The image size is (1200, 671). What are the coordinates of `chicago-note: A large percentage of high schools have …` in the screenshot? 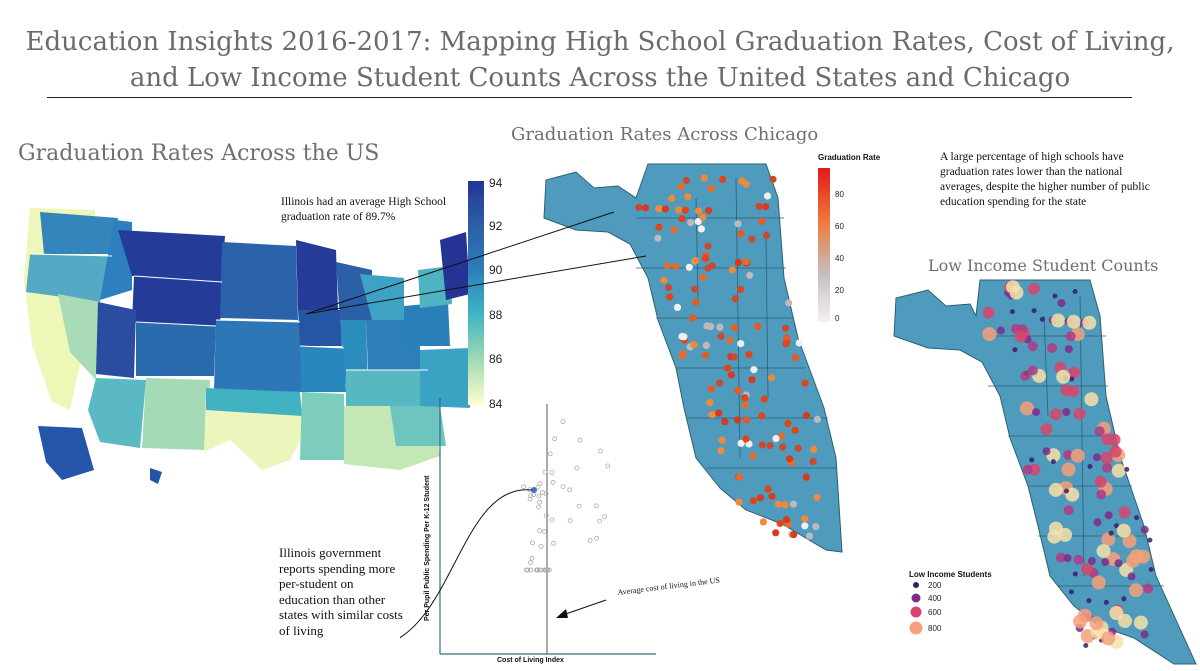 It's located at (1045, 179).